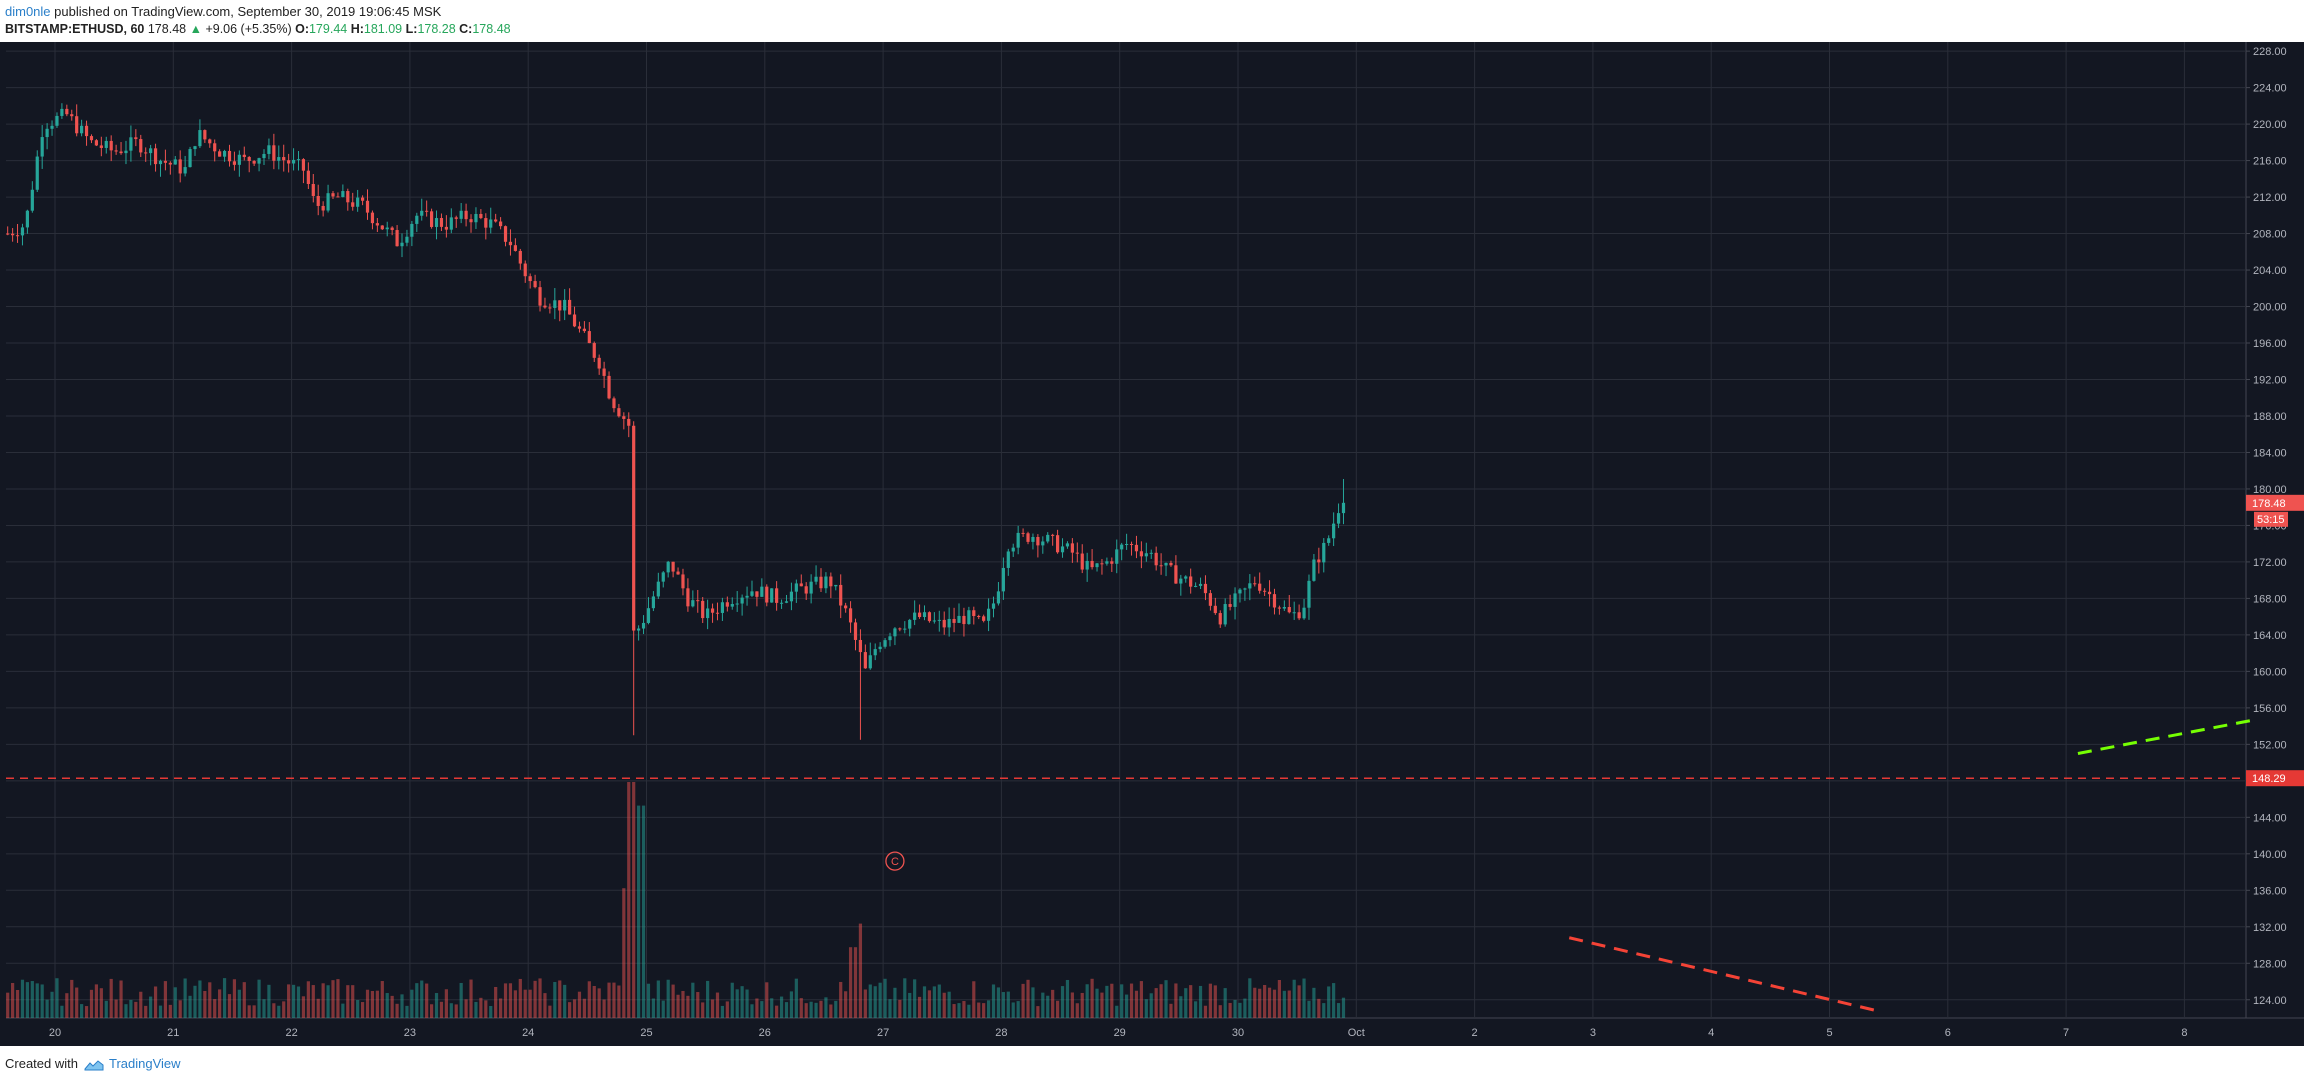 The width and height of the screenshot is (2304, 1081). I want to click on x-tick-label: 30, so click(1238, 1033).